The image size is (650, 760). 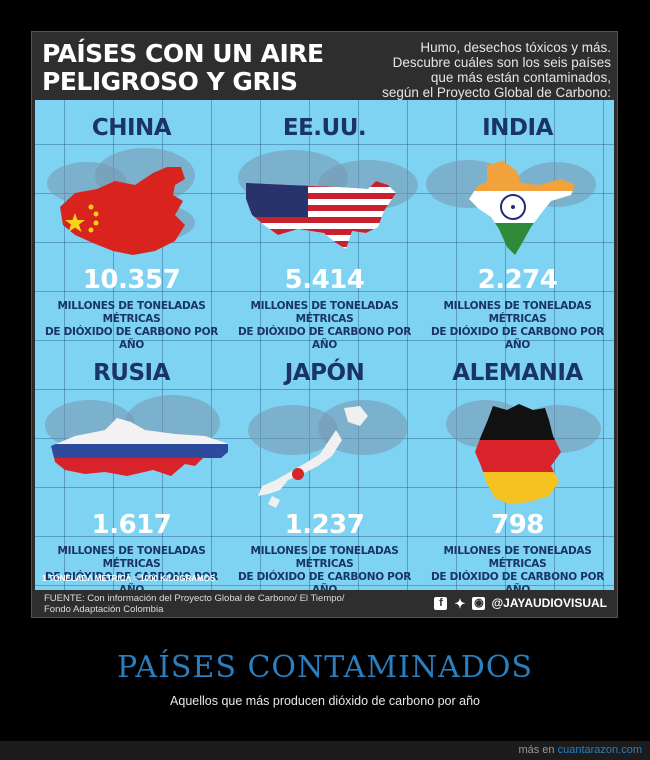 What do you see at coordinates (324, 373) in the screenshot?
I see `country-name: JAPÓN` at bounding box center [324, 373].